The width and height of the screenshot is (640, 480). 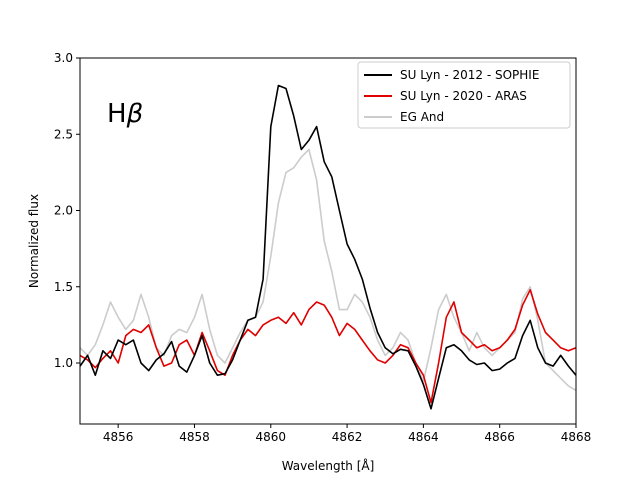 I want to click on annotation-greek: β, so click(x=135, y=114).